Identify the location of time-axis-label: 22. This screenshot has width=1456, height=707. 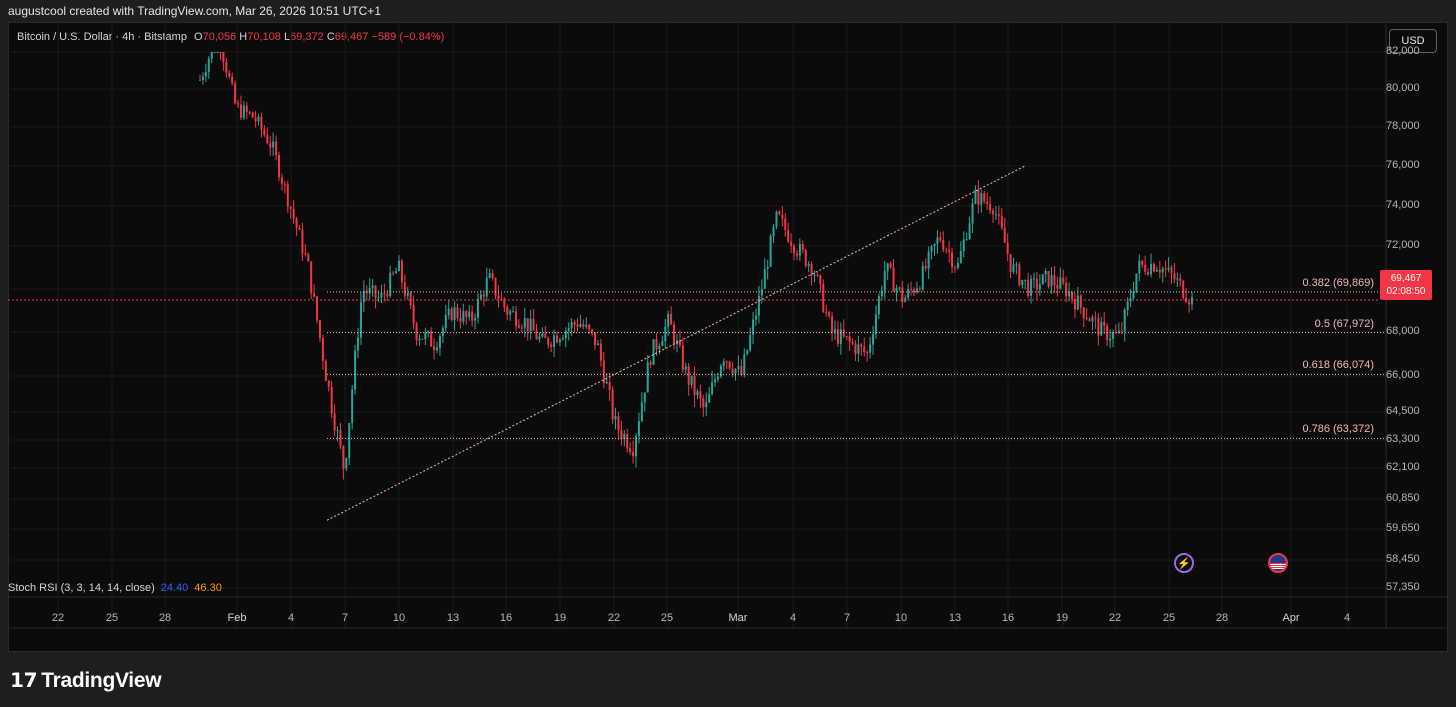
(58, 618).